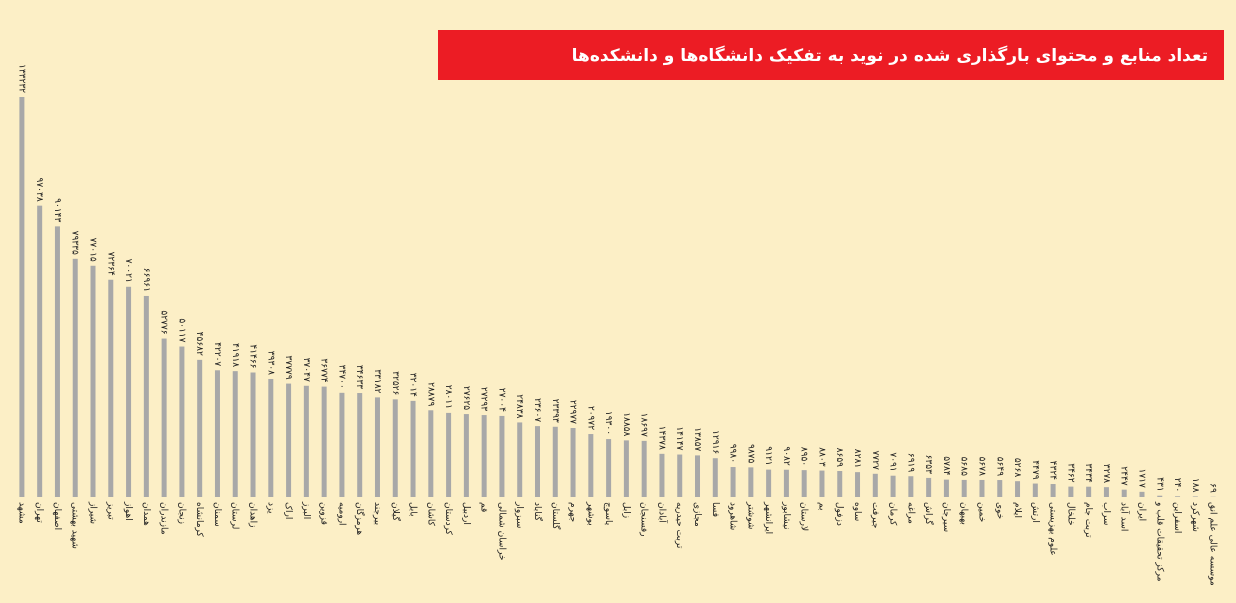  Describe the element at coordinates (964, 467) in the screenshot. I see `value-label: ۵۶۸۵` at that location.